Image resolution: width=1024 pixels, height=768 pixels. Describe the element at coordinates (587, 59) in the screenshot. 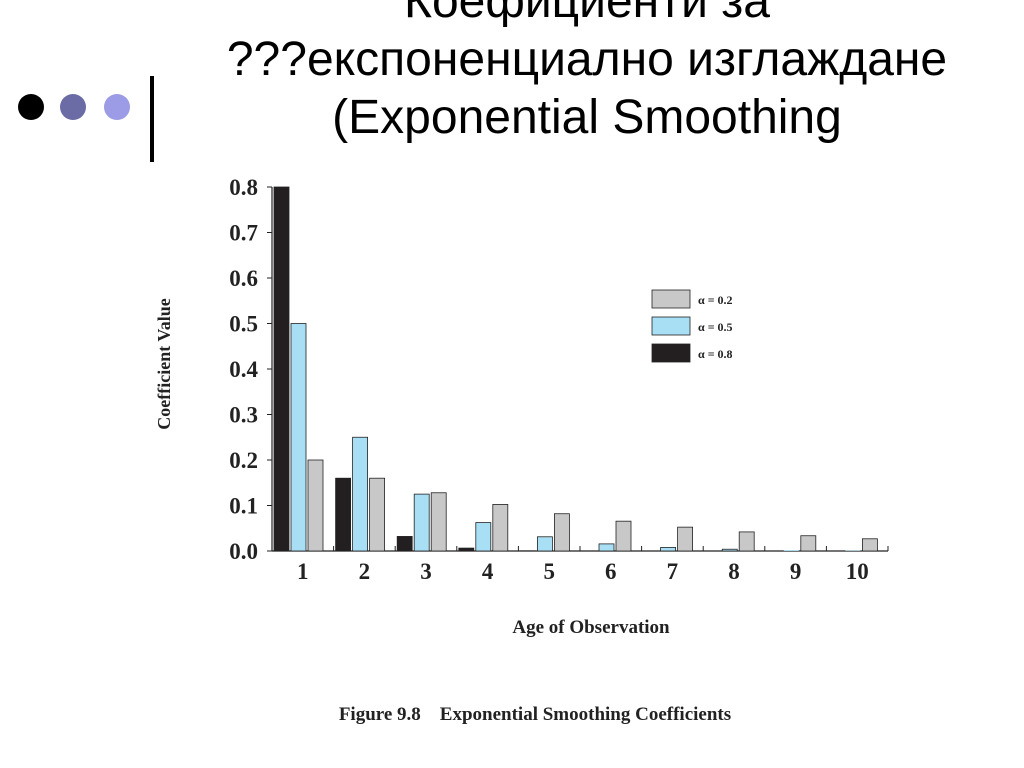

I see `title-line-2: ???експоненциално изглаждане` at that location.